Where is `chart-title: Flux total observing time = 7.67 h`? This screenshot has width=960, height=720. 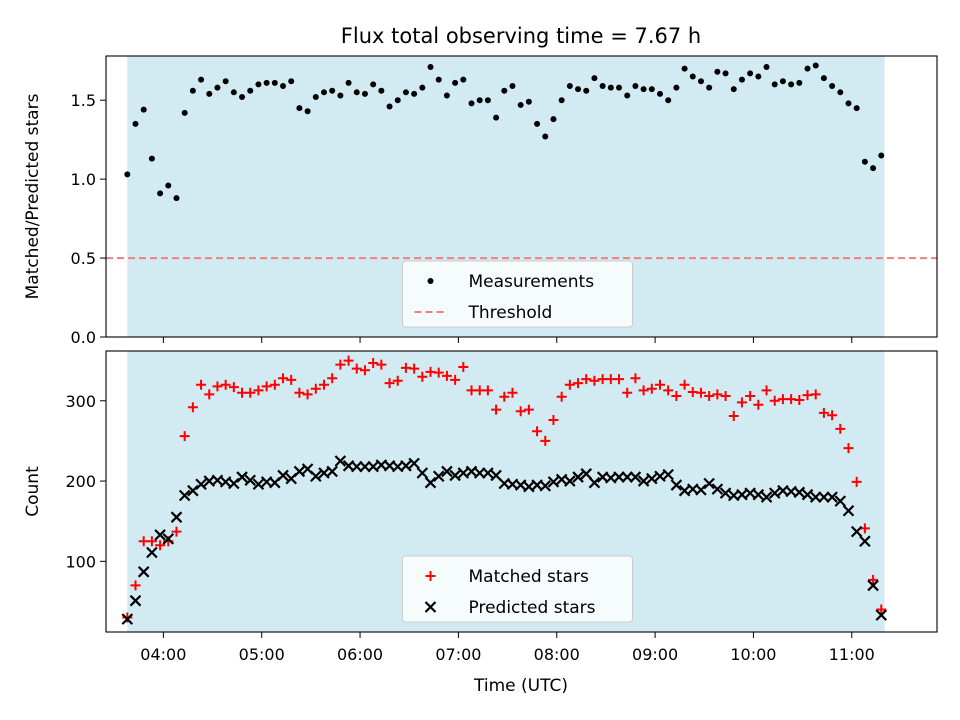
chart-title: Flux total observing time = 7.67 h is located at coordinates (521, 36).